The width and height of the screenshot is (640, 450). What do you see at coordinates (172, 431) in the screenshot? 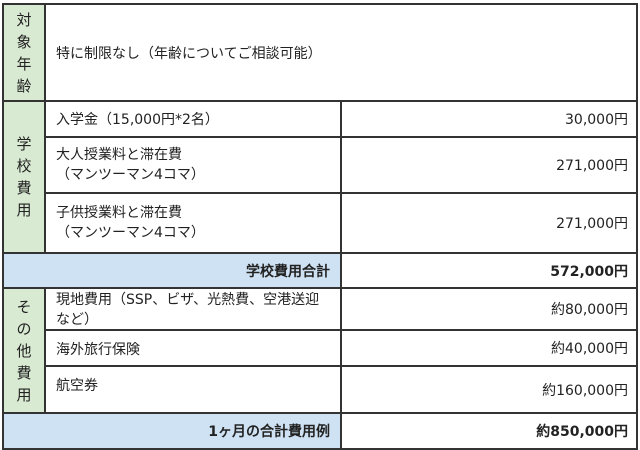
I see `total-label: 1ヶ月の合計費用例` at bounding box center [172, 431].